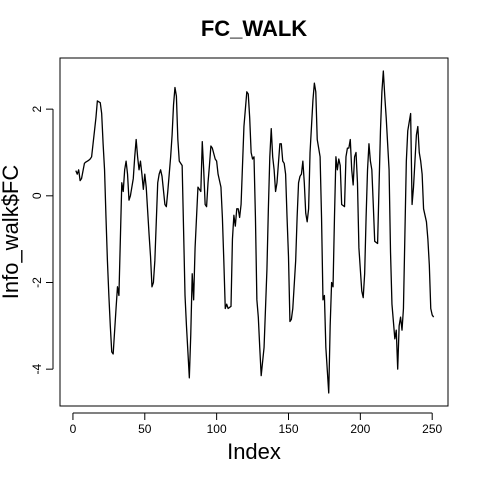 The image size is (480, 480). I want to click on y-tick-label: 0, so click(37, 195).